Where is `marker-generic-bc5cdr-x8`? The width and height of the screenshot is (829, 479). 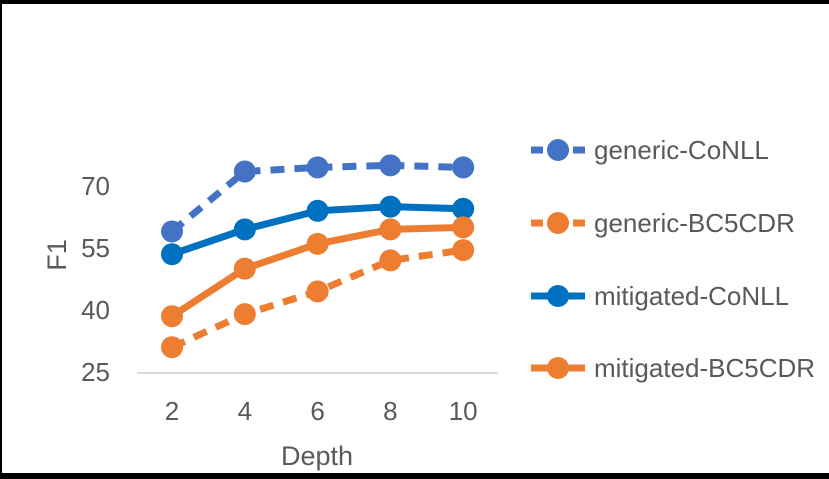
marker-generic-bc5cdr-x8 is located at coordinates (390, 260).